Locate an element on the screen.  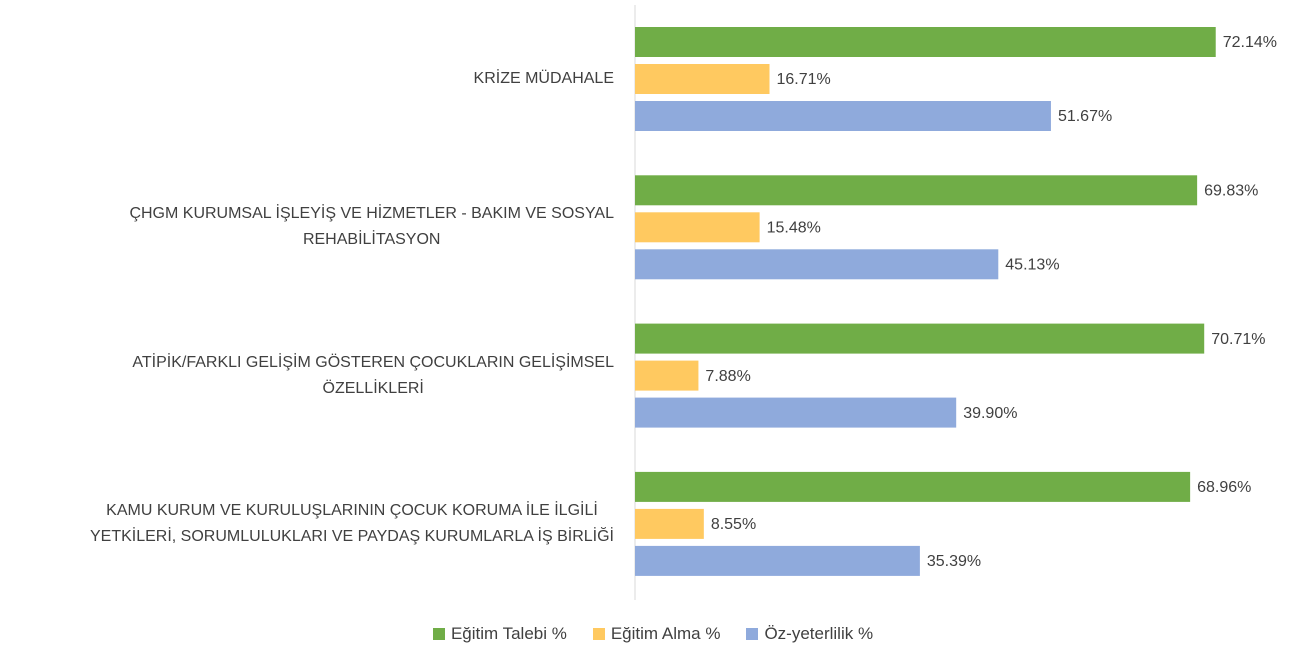
legend-item: Eğitim Talebi % is located at coordinates (499, 634).